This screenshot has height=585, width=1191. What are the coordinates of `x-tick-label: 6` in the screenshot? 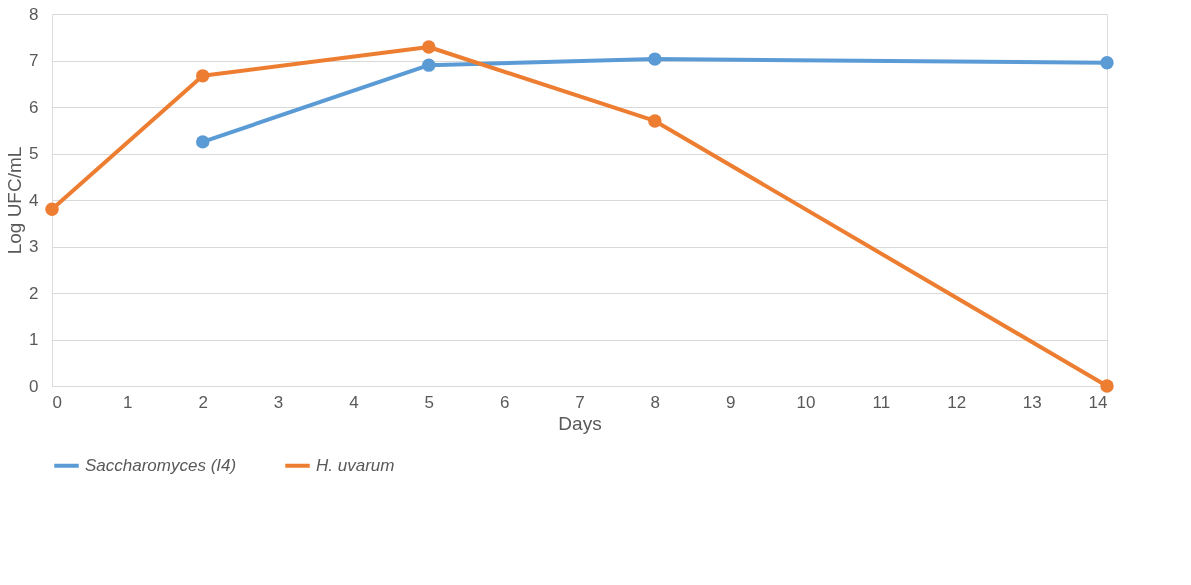 It's located at (504, 402).